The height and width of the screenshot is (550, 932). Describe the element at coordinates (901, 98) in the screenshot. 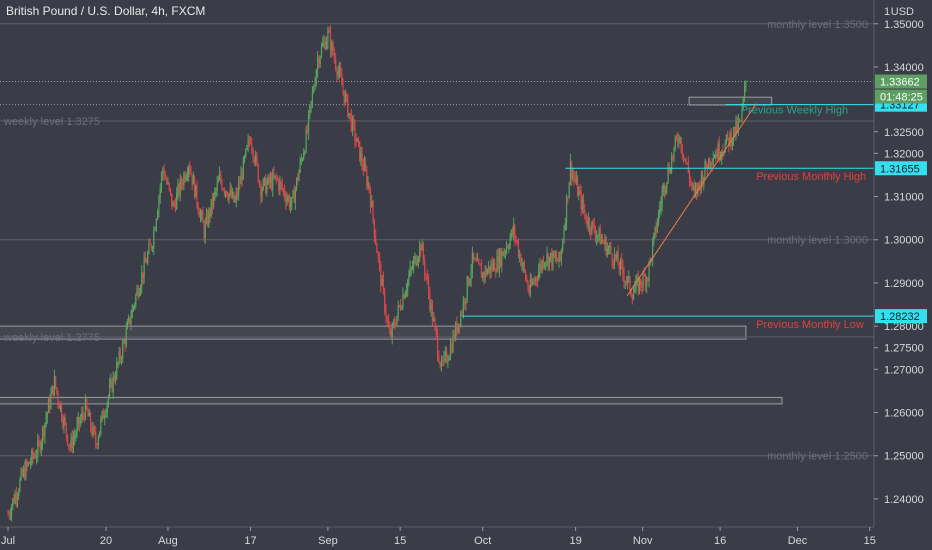

I see `countdown-label: 01:48:25` at that location.